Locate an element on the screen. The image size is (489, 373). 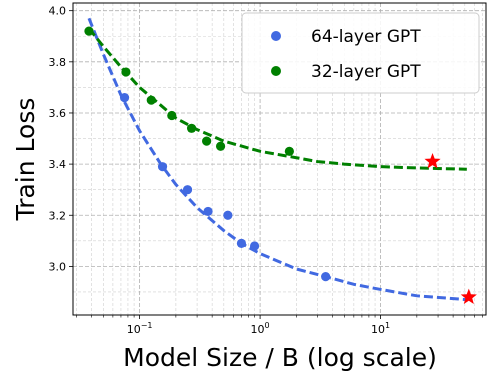
predicted-markers is located at coordinates (450, 228).